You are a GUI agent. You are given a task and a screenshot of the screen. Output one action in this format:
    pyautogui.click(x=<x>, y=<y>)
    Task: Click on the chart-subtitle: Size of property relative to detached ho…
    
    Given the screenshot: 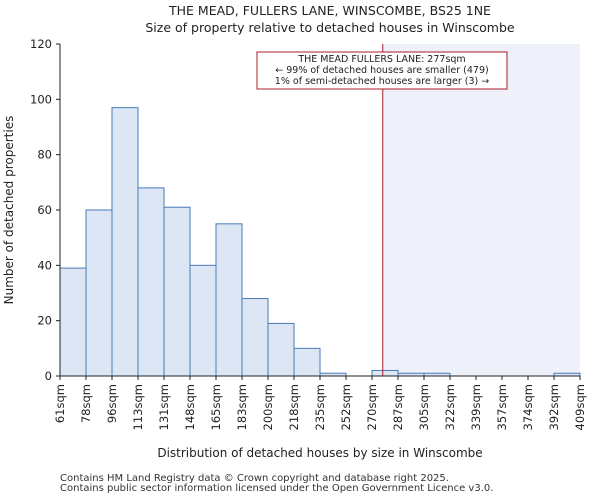 What is the action you would take?
    pyautogui.click(x=330, y=27)
    